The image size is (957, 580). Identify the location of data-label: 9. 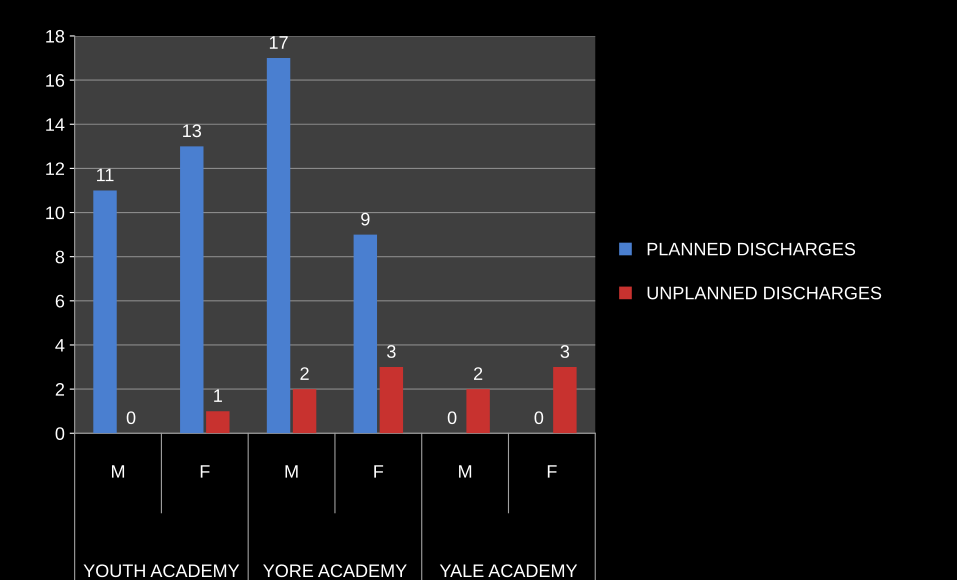
(365, 219).